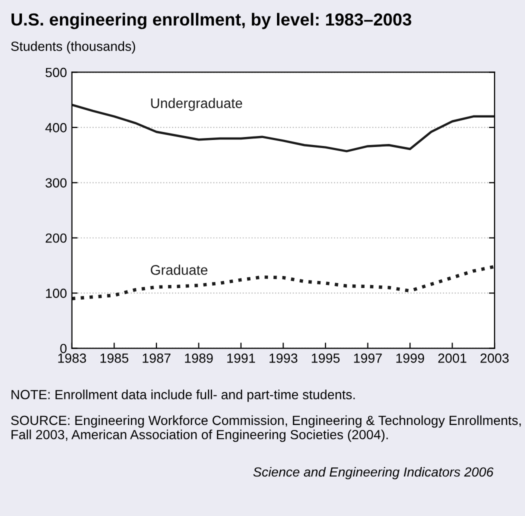 Image resolution: width=525 pixels, height=516 pixels. What do you see at coordinates (284, 358) in the screenshot?
I see `x-tick-label: 1993` at bounding box center [284, 358].